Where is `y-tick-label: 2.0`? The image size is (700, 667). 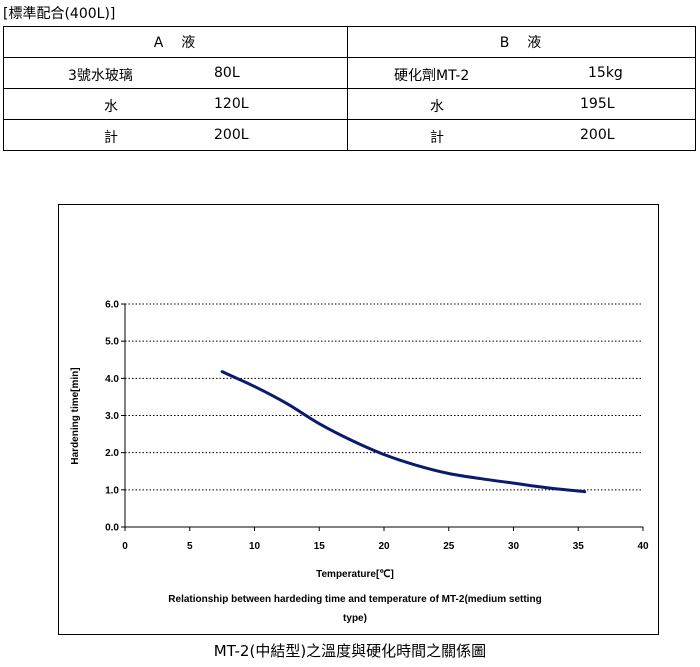
y-tick-label: 2.0 is located at coordinates (112, 453).